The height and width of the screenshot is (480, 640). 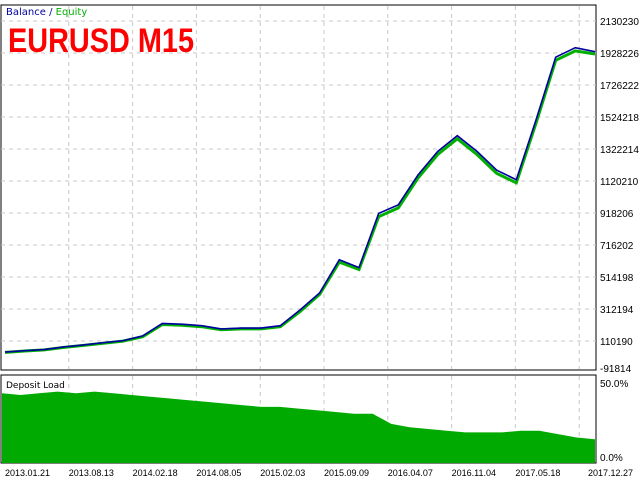 I want to click on x-tick-label: 2013.08.13, so click(x=91, y=473).